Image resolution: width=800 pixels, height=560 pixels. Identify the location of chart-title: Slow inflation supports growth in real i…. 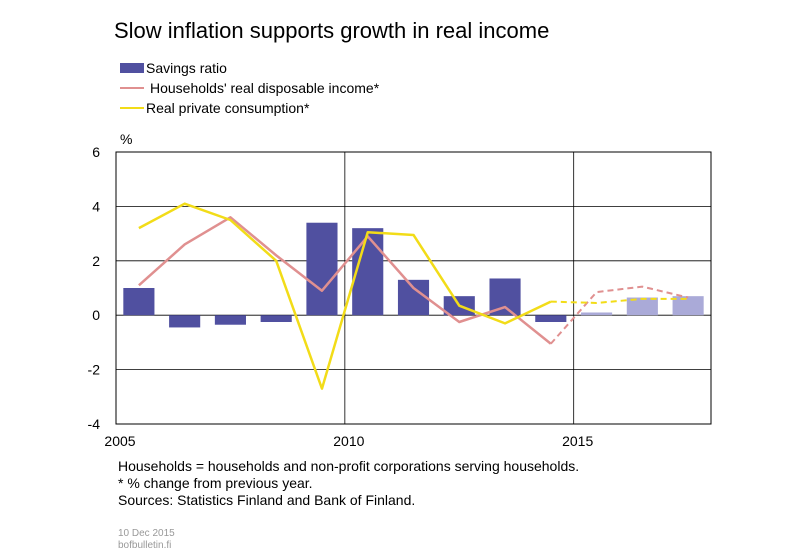
(332, 30).